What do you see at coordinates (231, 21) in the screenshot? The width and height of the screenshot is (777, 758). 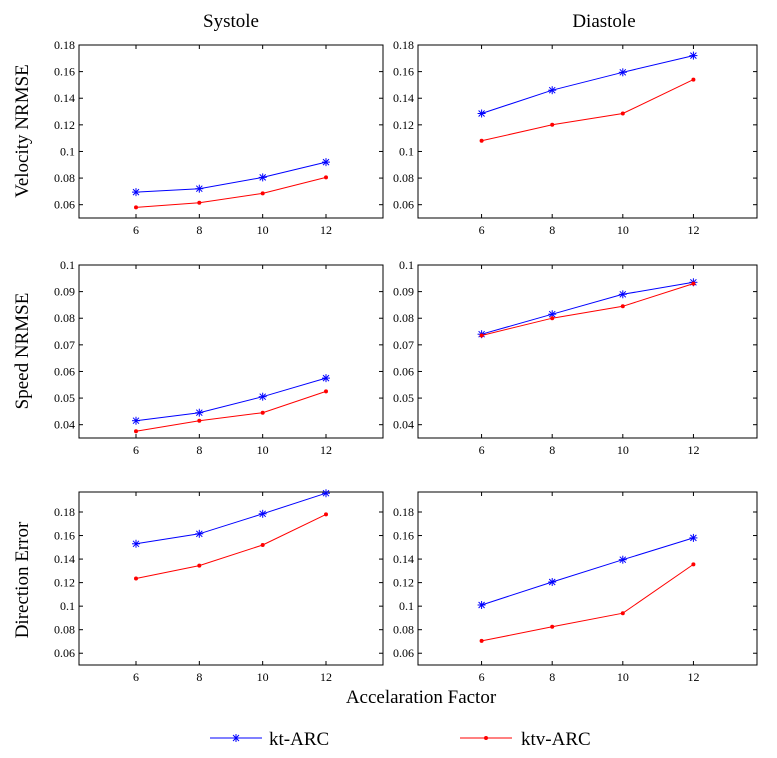 I see `column-title-systole: Systole` at bounding box center [231, 21].